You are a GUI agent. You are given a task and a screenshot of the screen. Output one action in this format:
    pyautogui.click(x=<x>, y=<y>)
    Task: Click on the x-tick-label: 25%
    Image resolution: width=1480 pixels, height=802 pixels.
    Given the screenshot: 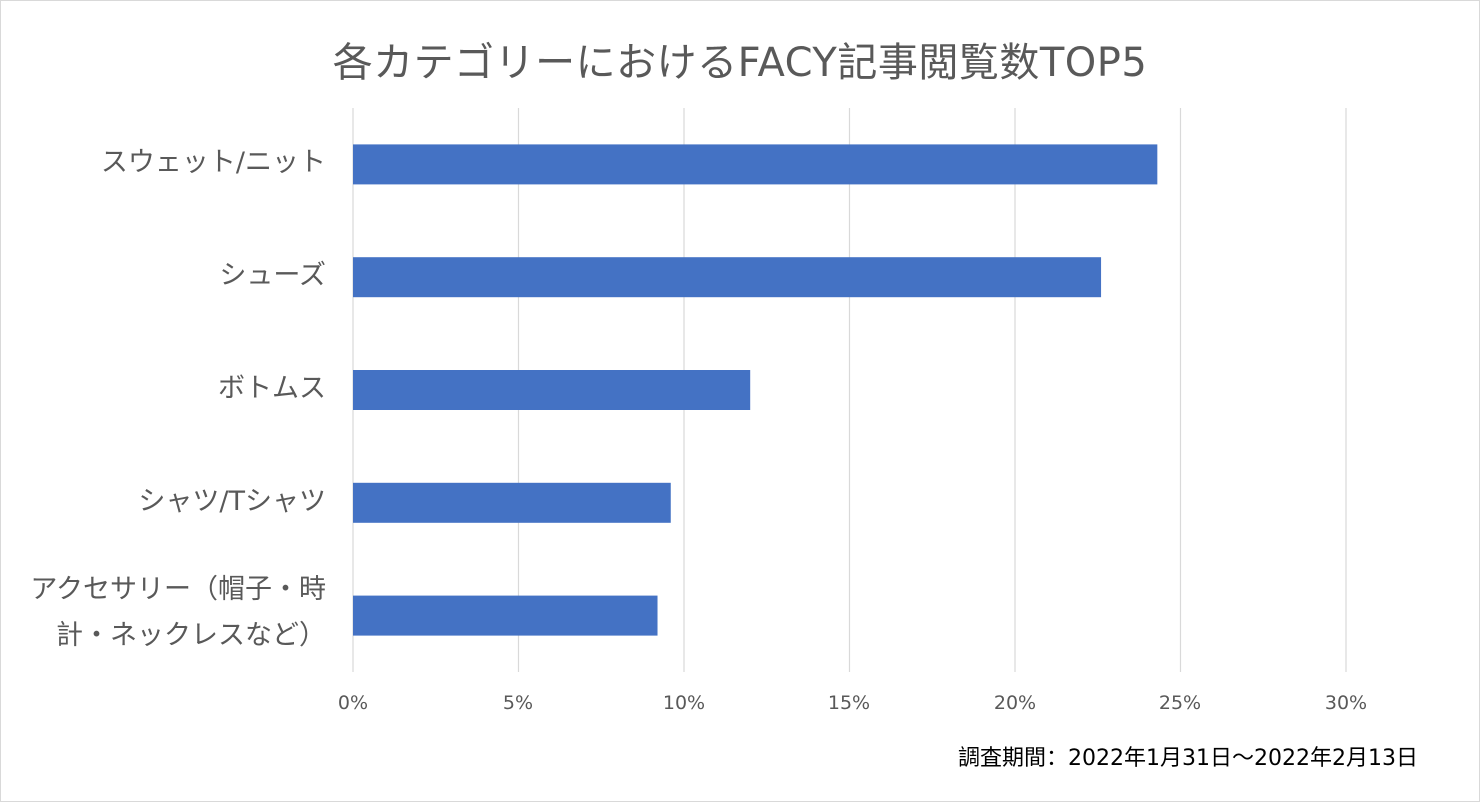 What is the action you would take?
    pyautogui.click(x=1180, y=703)
    